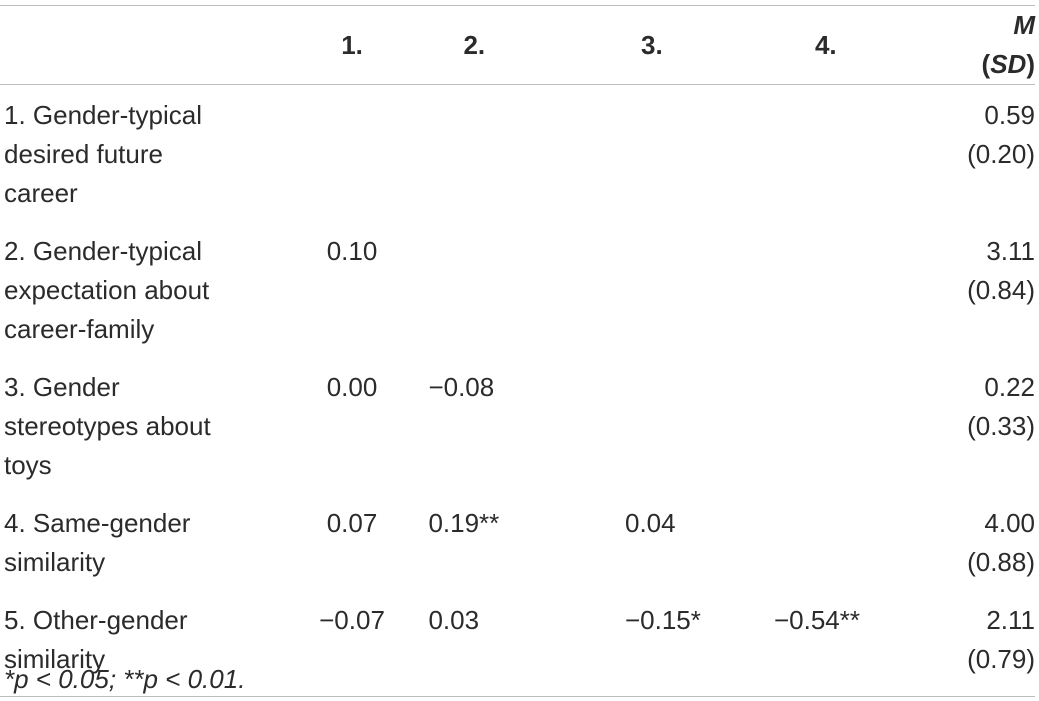  I want to click on row-label-line: career, so click(41, 193).